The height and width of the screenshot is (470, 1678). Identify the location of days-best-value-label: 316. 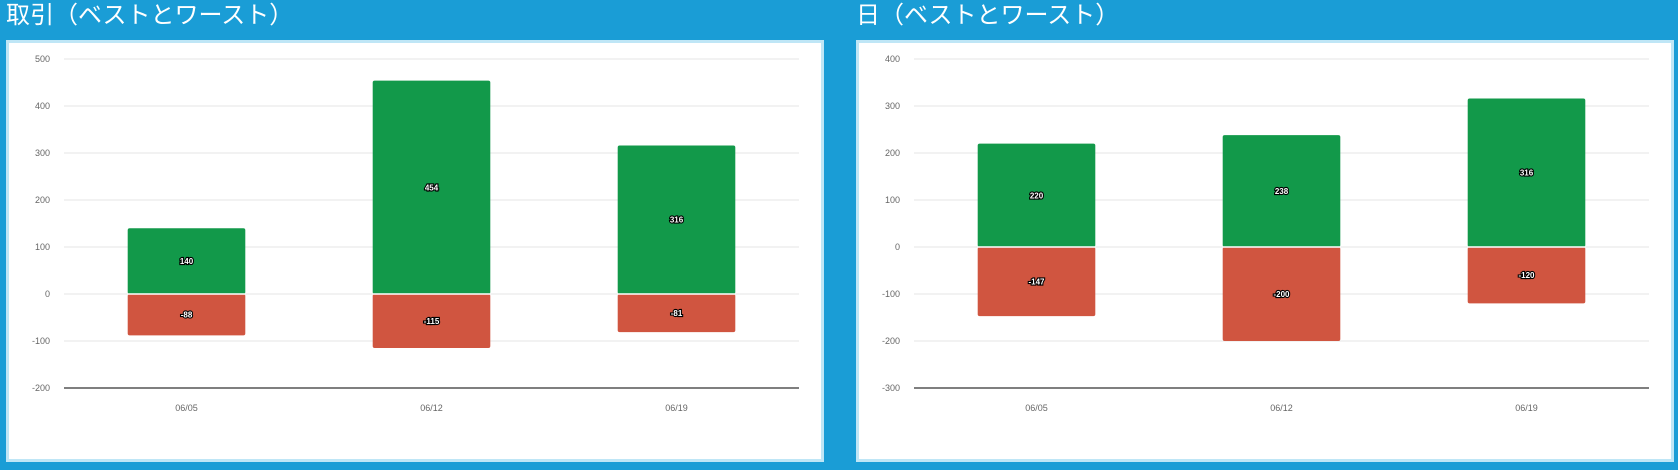
(1527, 173).